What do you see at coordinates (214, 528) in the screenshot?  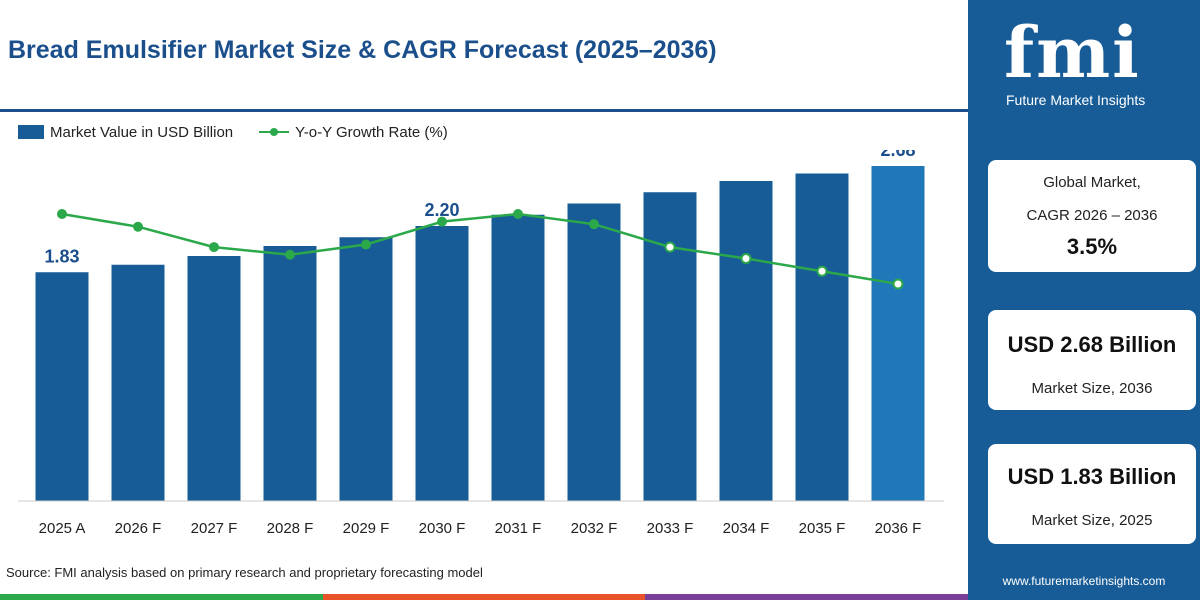 I see `x-tick-label: 2027 F` at bounding box center [214, 528].